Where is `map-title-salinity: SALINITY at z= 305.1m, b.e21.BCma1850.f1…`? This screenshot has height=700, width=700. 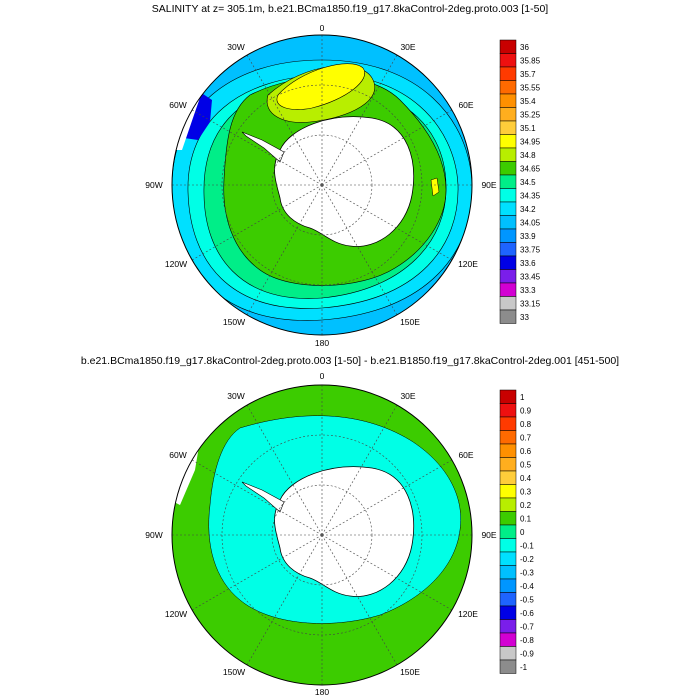
map-title-salinity: SALINITY at z= 305.1m, b.e21.BCma1850.f1… is located at coordinates (350, 9).